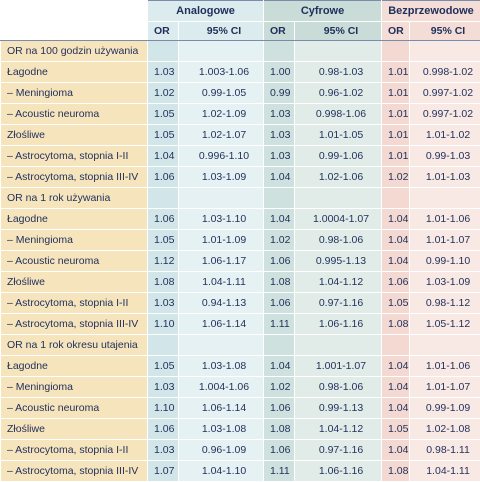 The image size is (480, 482). Describe the element at coordinates (221, 177) in the screenshot. I see `analogowe-ci-value: 1.03-1.09` at that location.